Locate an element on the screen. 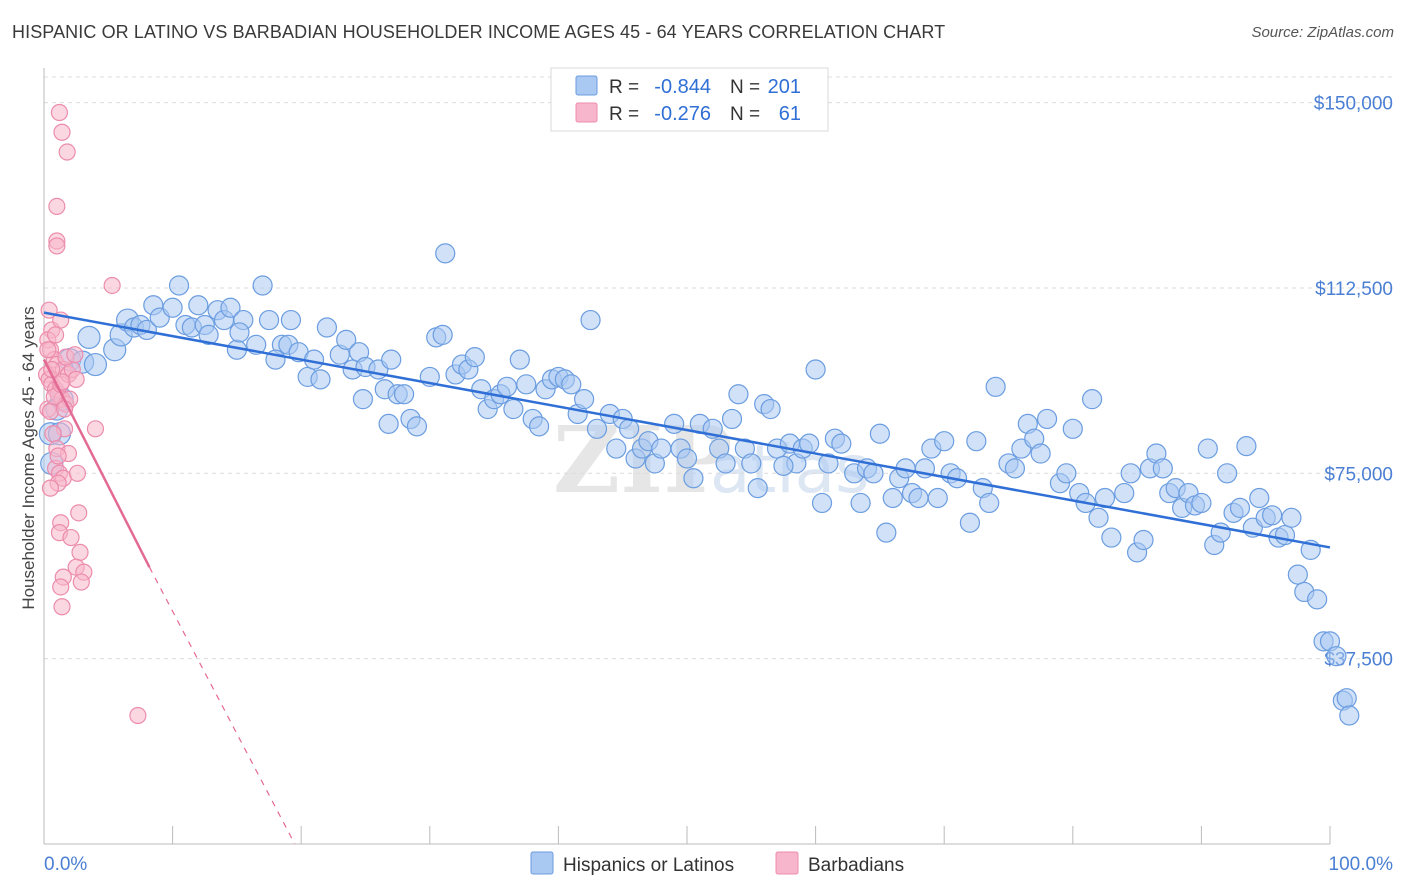 The height and width of the screenshot is (892, 1406). barbadians-trend-extension is located at coordinates (222, 705).